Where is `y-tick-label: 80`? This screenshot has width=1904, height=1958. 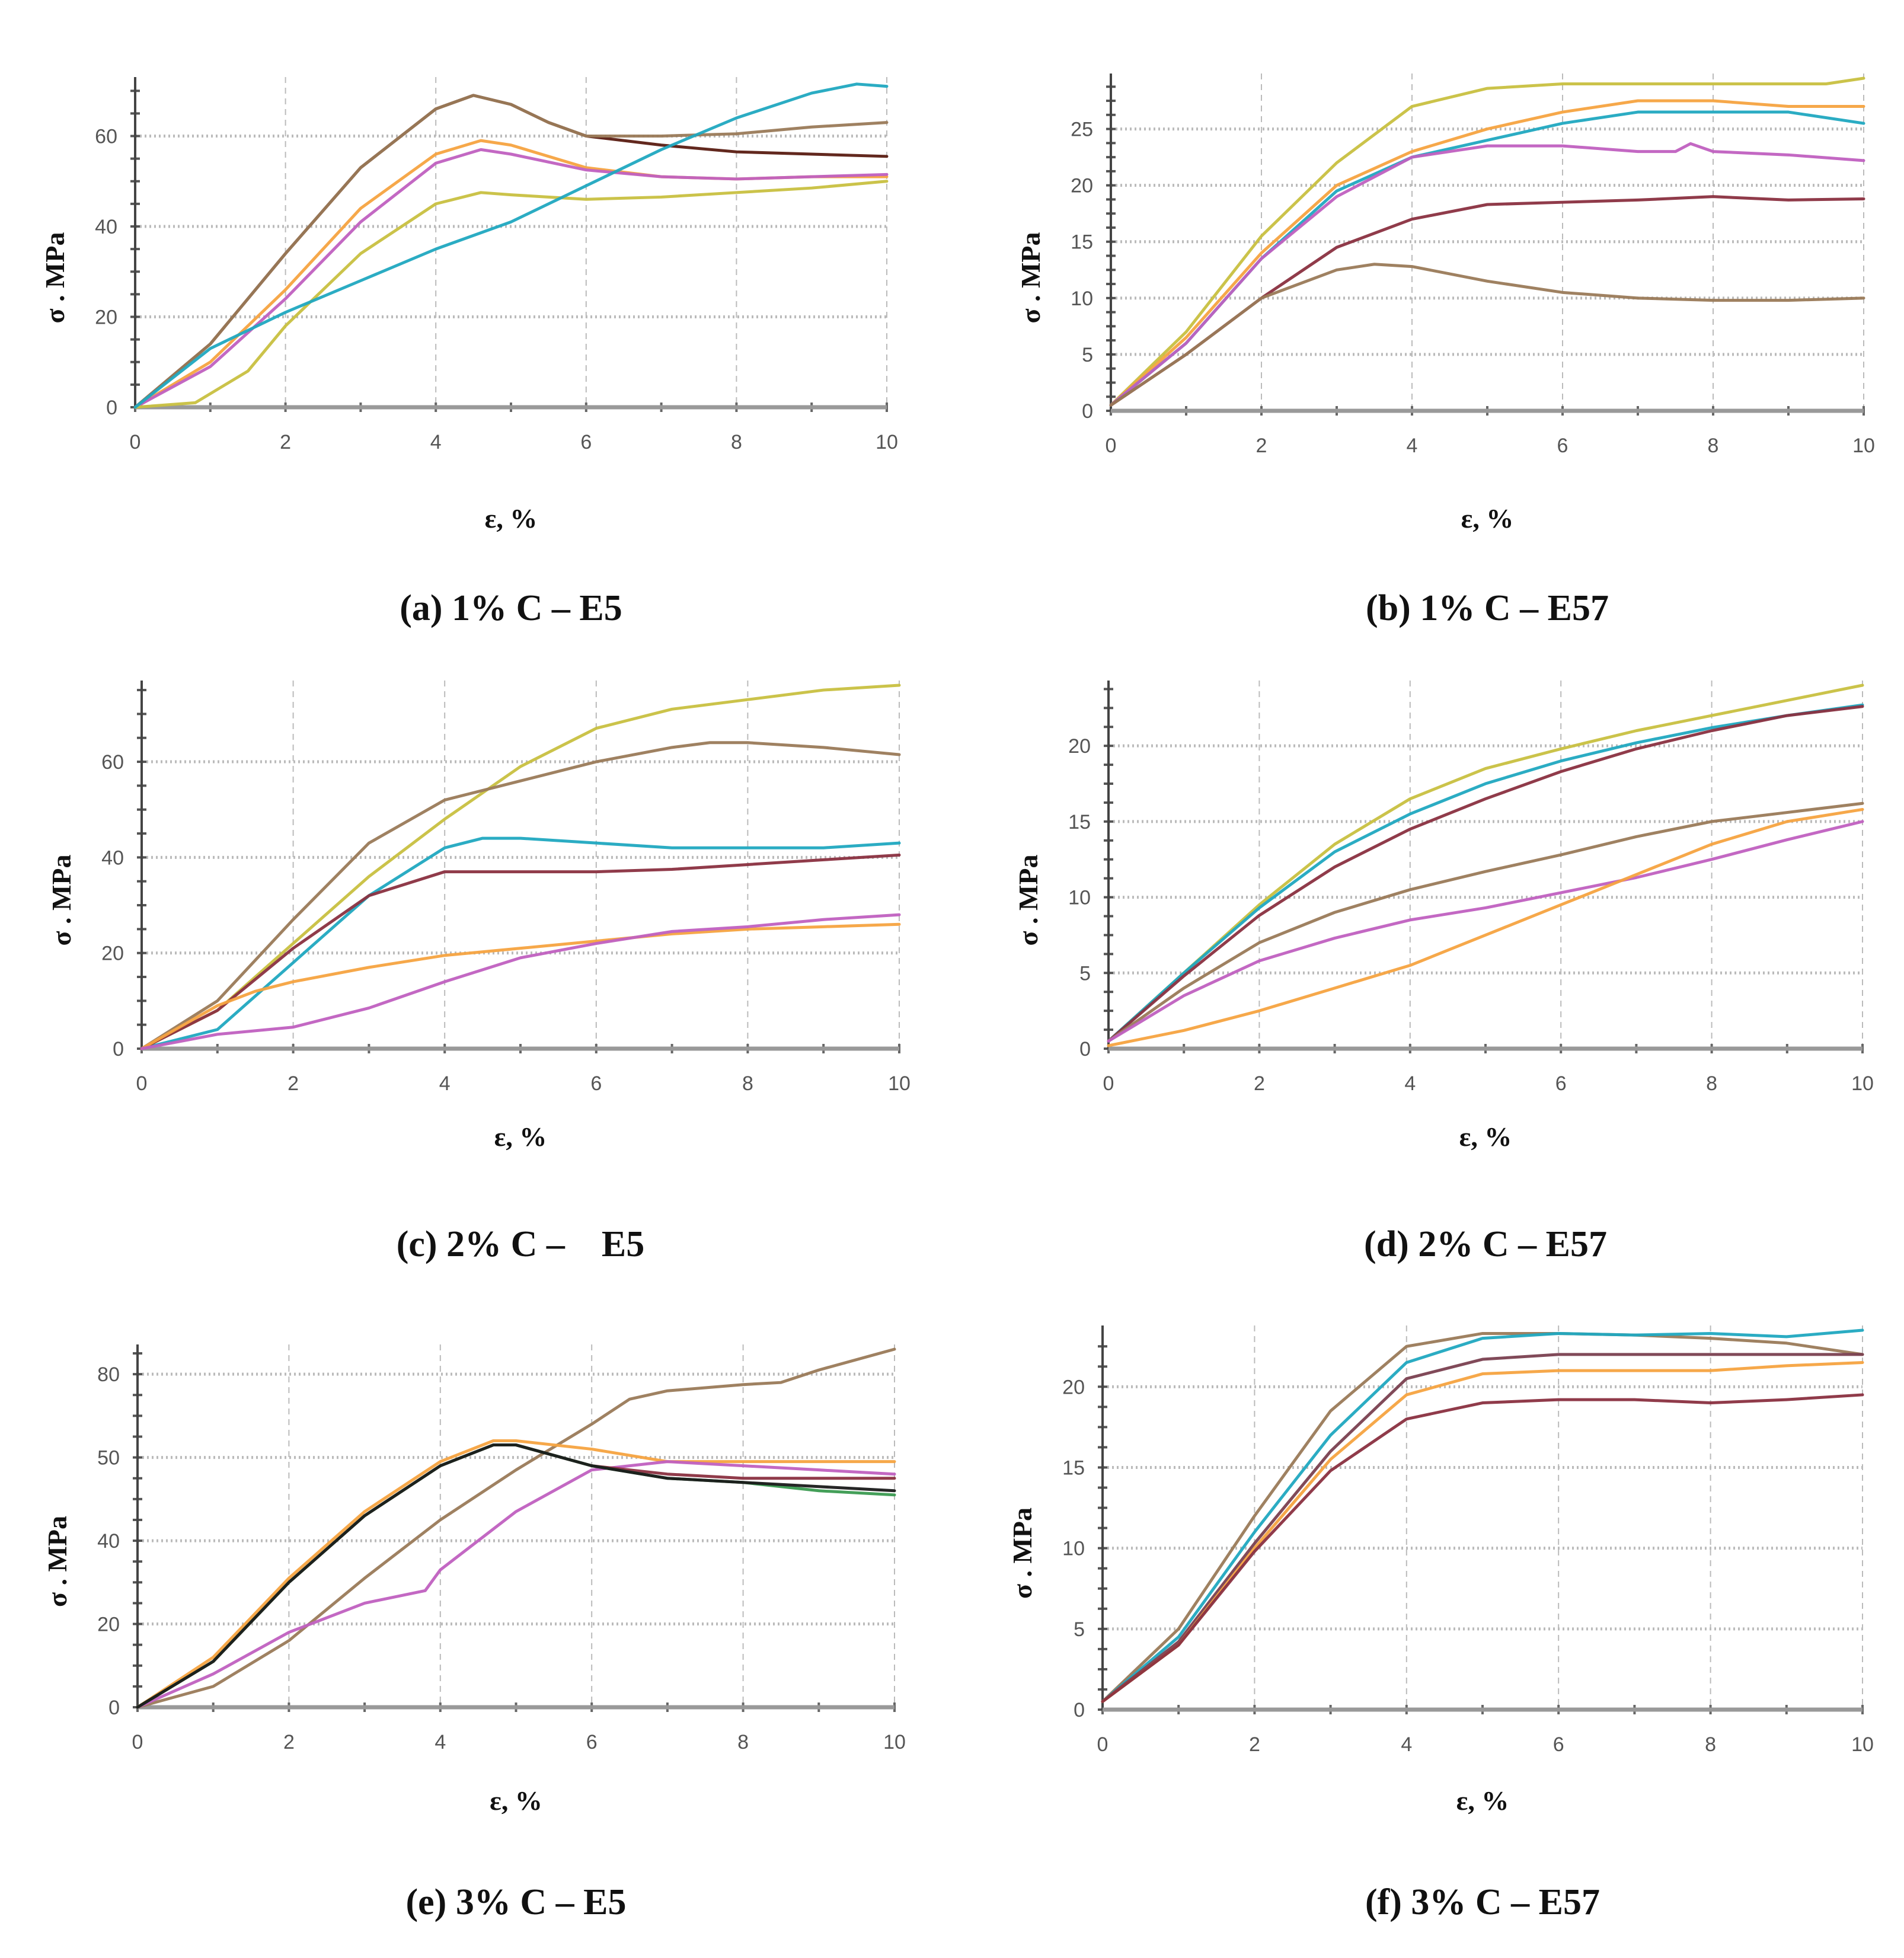
y-tick-label: 80 is located at coordinates (108, 1374).